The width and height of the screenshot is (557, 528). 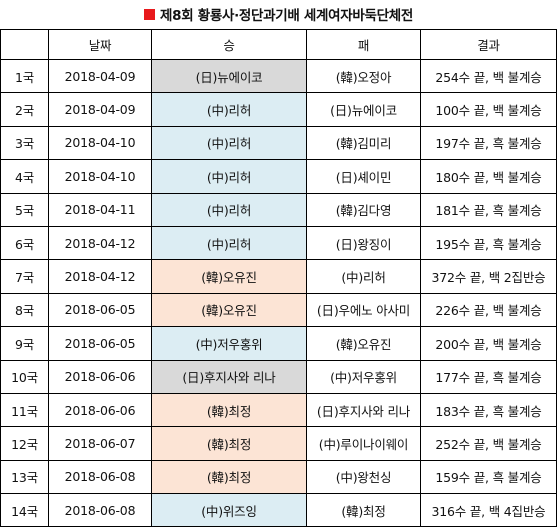 I want to click on page-title: 제8회 황룡사·정단과기배 세계여자바둑단체전, so click(x=286, y=16).